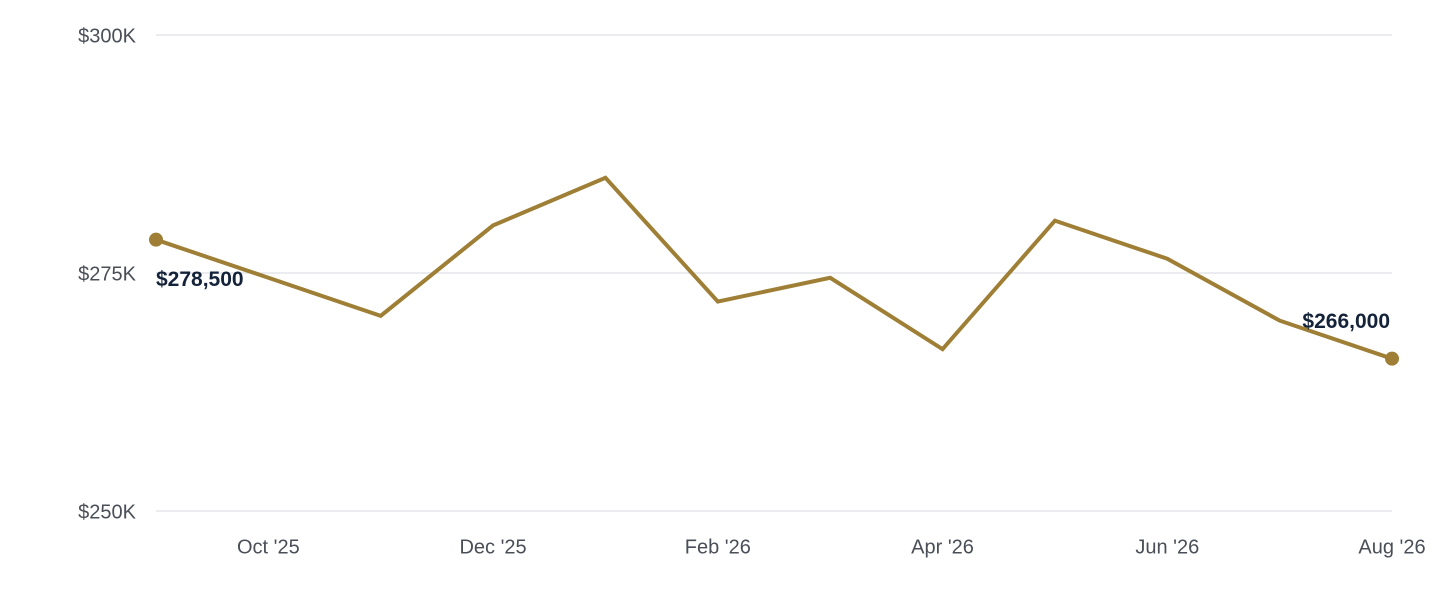 Image resolution: width=1440 pixels, height=605 pixels. What do you see at coordinates (1391, 547) in the screenshot?
I see `x-tick-label: Aug '26` at bounding box center [1391, 547].